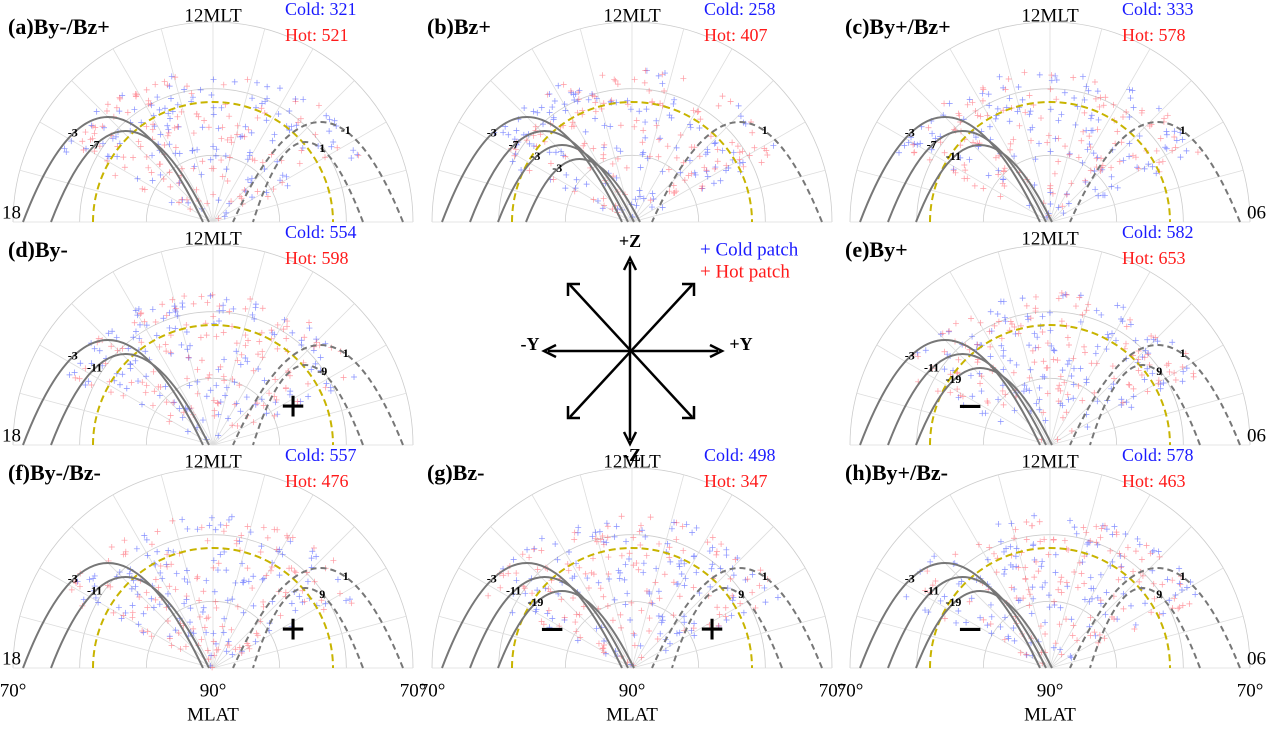  Describe the element at coordinates (876, 249) in the screenshot. I see `panel-label: (e)By+` at that location.